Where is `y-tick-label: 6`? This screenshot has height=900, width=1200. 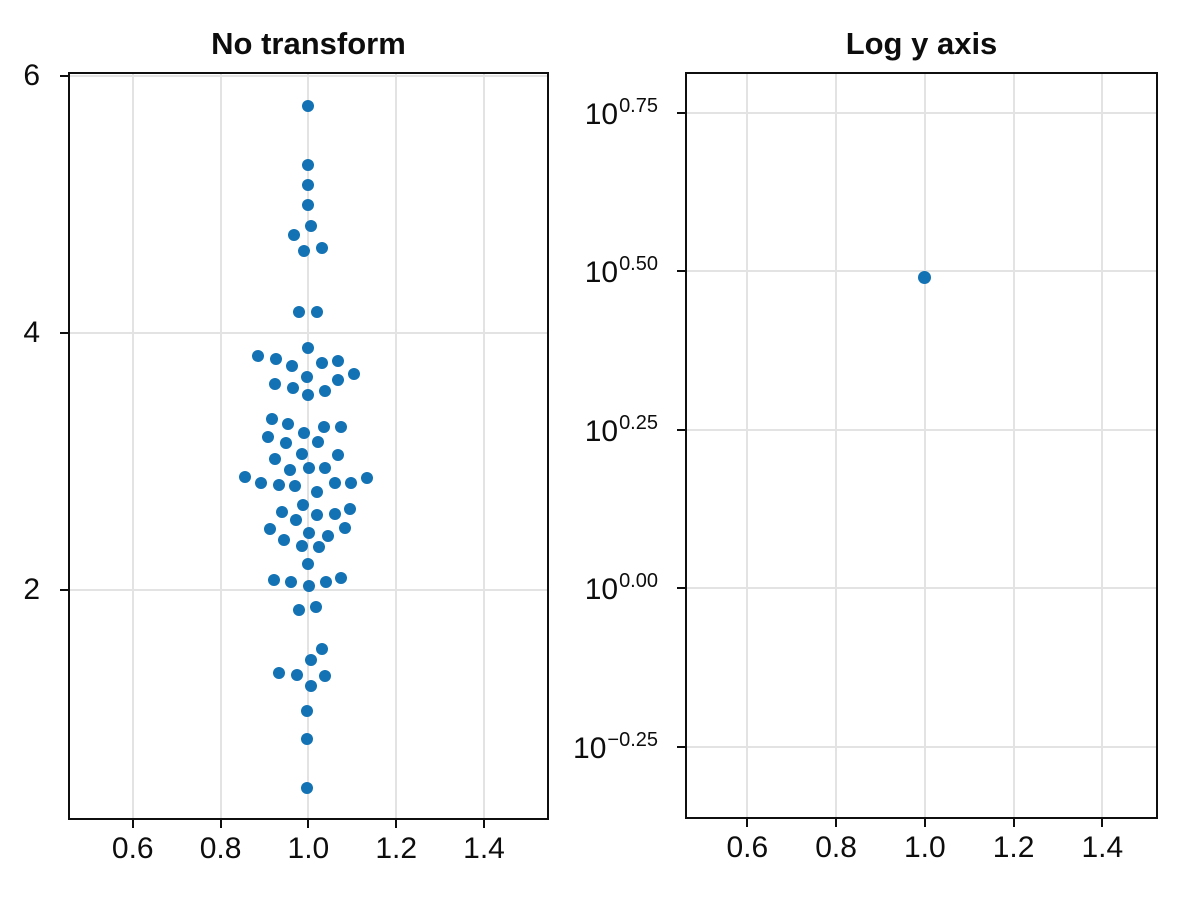 y-tick-label: 6 is located at coordinates (31, 76).